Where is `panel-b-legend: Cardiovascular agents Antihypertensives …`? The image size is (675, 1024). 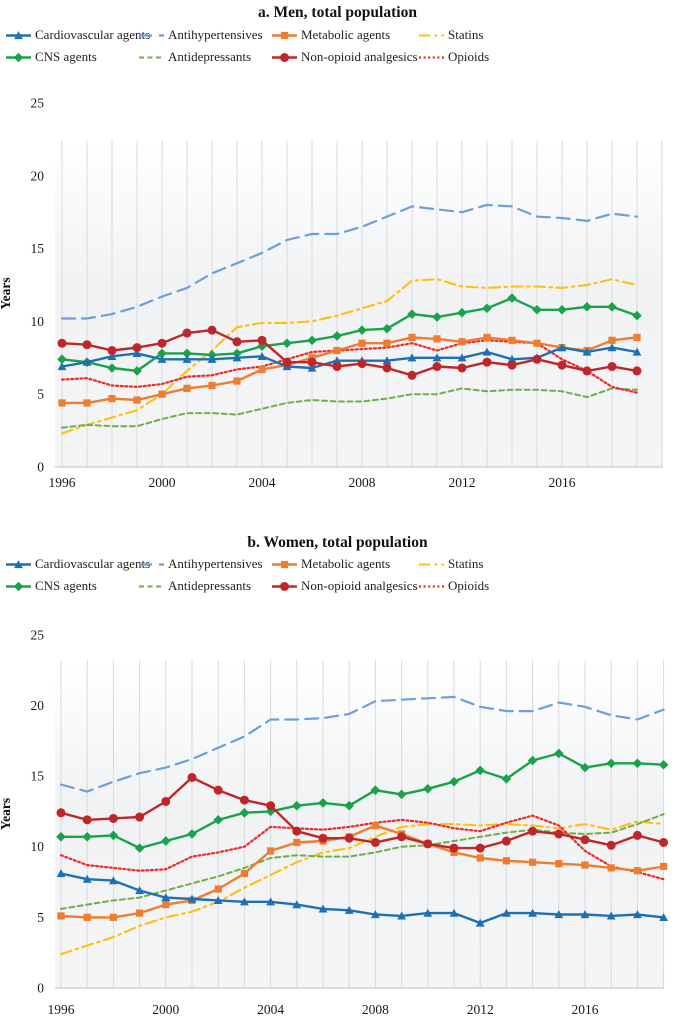 panel-b-legend: Cardiovascular agents Antihypertensives … is located at coordinates (338, 575).